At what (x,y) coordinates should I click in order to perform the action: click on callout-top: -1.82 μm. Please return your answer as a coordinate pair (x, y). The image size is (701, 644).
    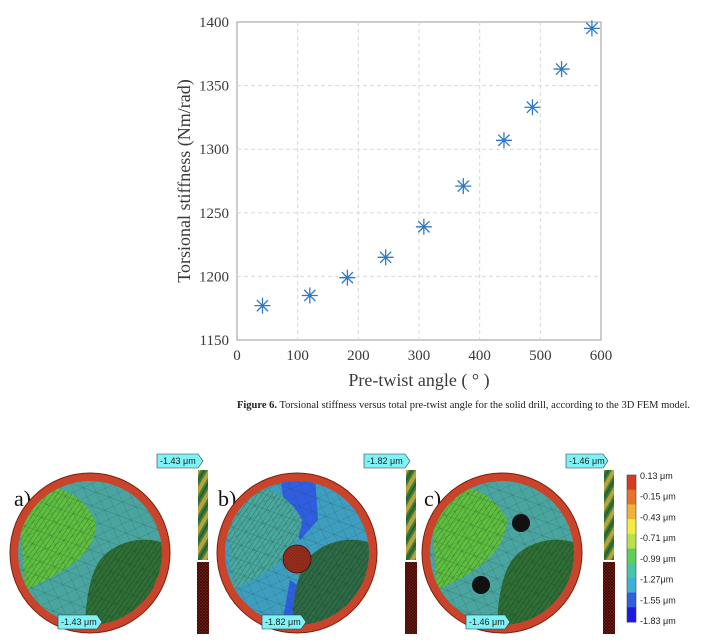
    Looking at the image, I should click on (387, 461).